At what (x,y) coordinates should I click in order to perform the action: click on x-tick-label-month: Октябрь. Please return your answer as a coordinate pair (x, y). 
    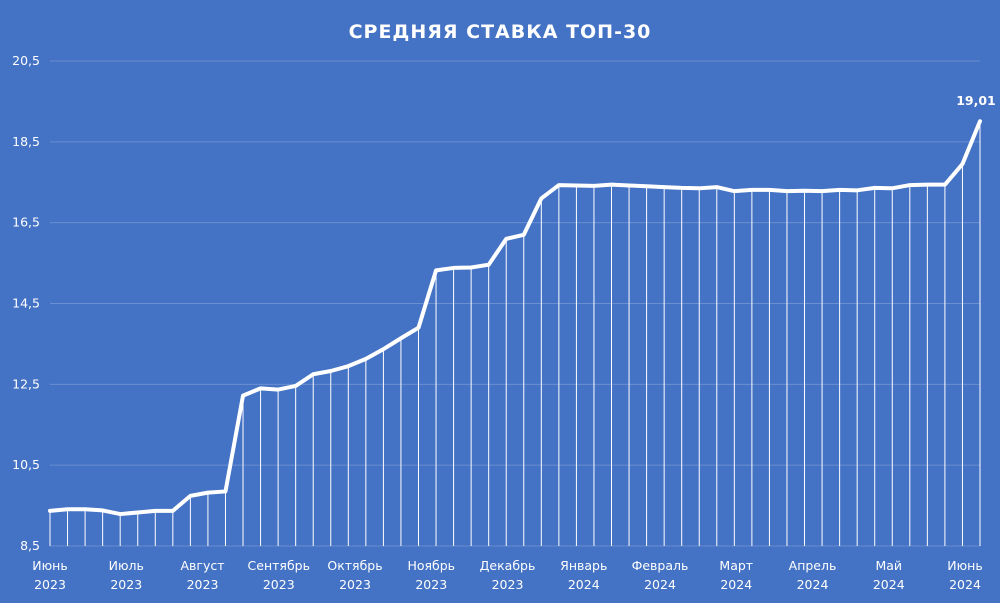
    Looking at the image, I should click on (354, 565).